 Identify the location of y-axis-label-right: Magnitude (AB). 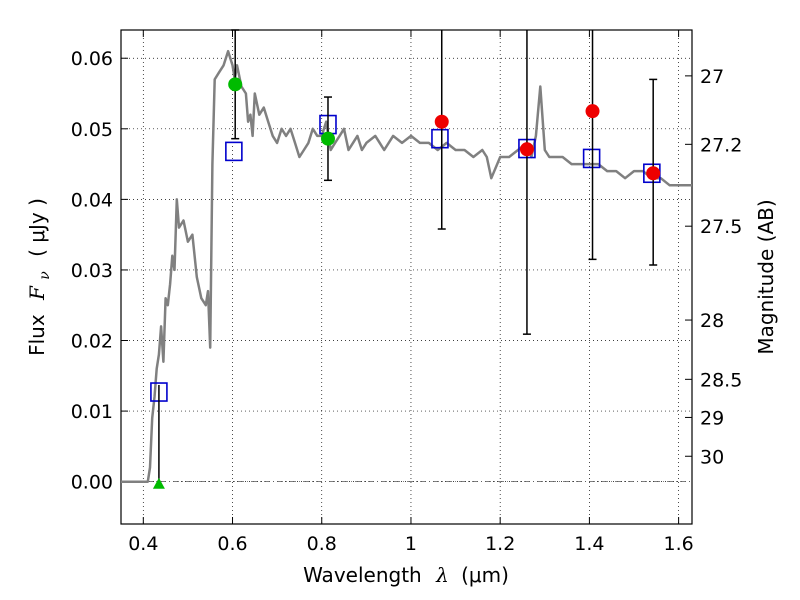
(766, 276).